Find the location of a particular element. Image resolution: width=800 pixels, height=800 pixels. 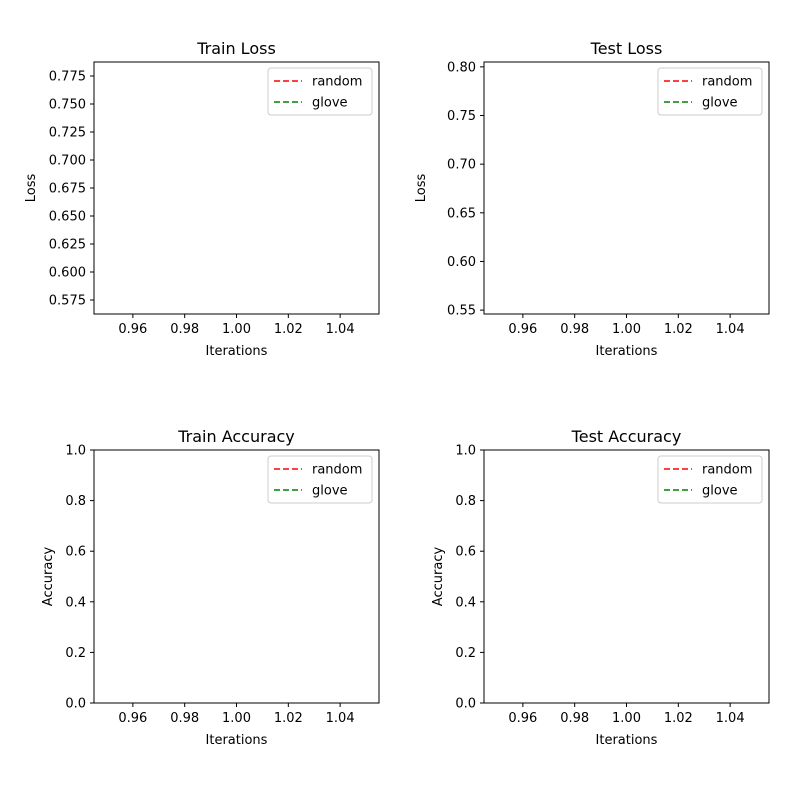

y-tick-label: 0.675 is located at coordinates (67, 189).